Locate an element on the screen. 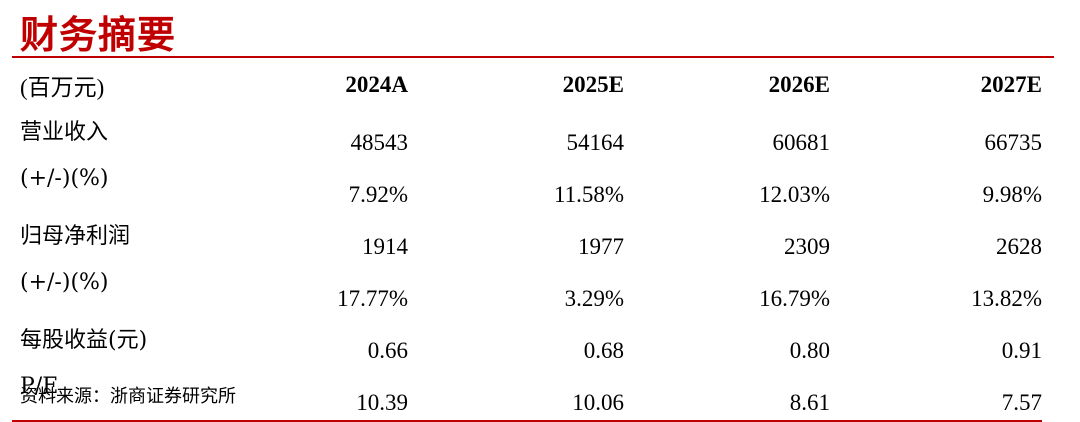  title-divider is located at coordinates (533, 57).